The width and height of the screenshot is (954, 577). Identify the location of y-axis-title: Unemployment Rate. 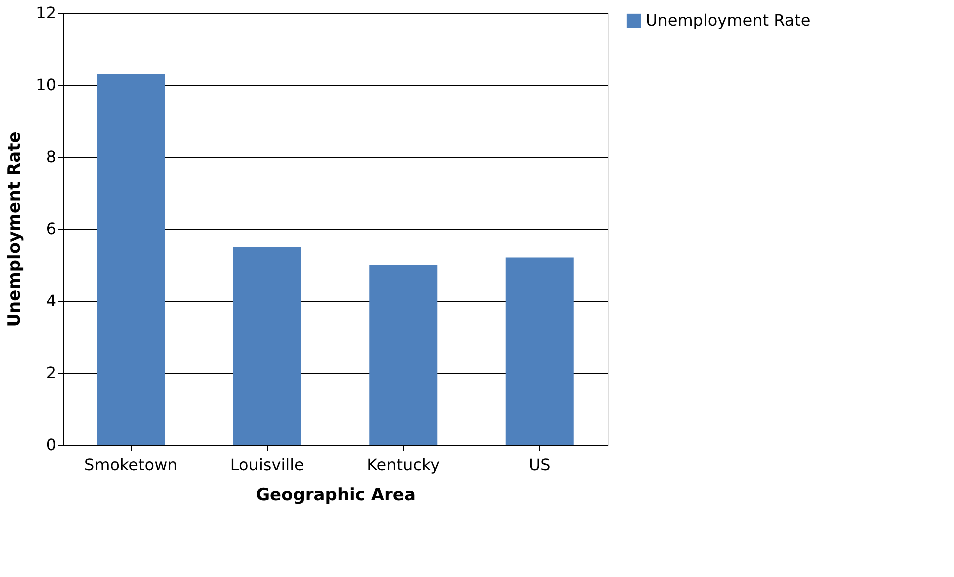
(15, 230).